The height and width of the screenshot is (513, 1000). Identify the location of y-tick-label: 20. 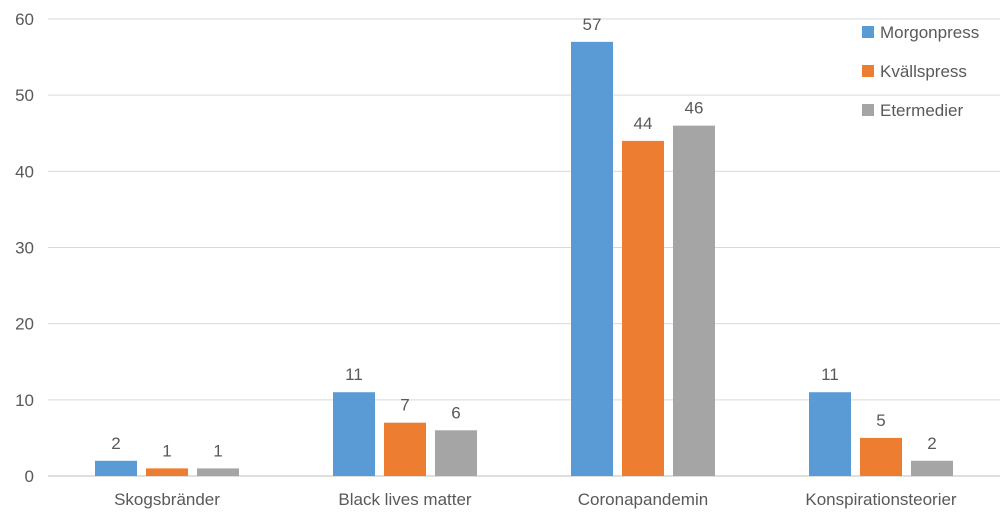
(24, 324).